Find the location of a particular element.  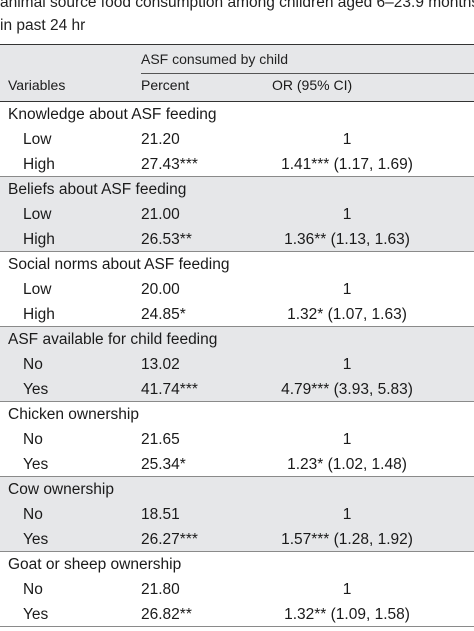

header-group-label: ASF consumed by child is located at coordinates (215, 59).